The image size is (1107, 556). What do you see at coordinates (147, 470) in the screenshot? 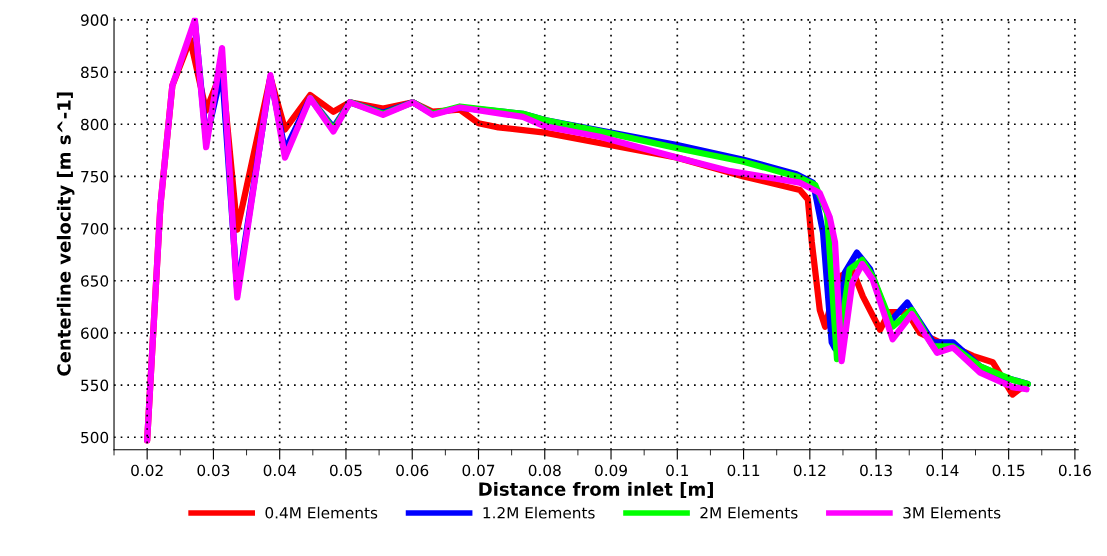
I see `x-tick-label: 0.02` at bounding box center [147, 470].